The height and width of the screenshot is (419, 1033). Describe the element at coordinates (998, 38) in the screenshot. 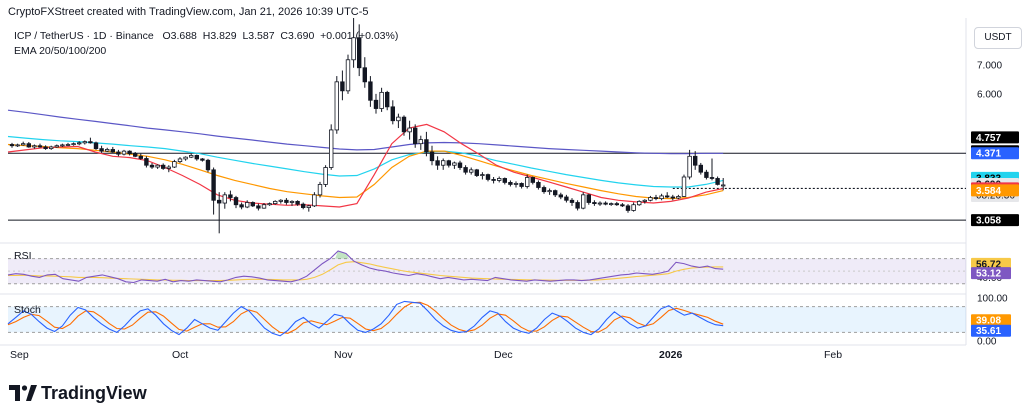

I see `currency-button: USDT` at that location.